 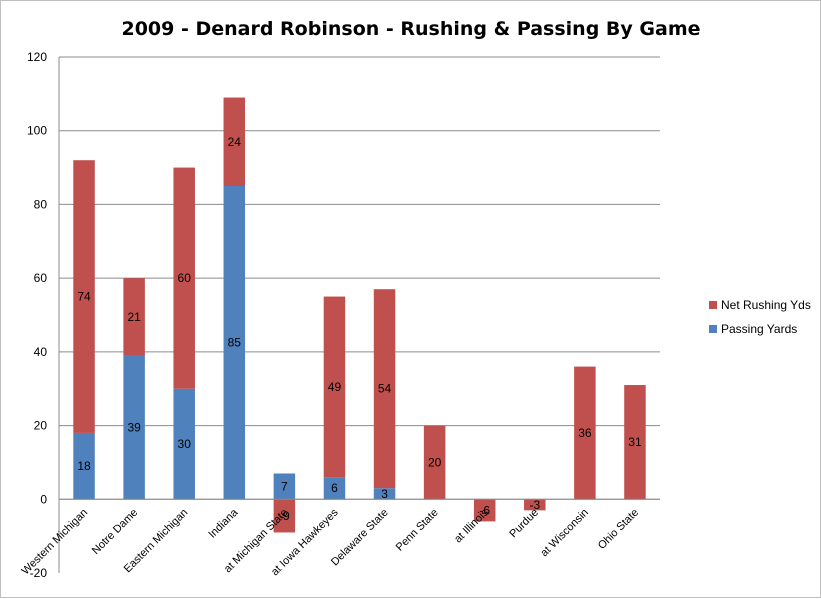 What do you see at coordinates (41, 204) in the screenshot?
I see `y-tick-label: 80` at bounding box center [41, 204].